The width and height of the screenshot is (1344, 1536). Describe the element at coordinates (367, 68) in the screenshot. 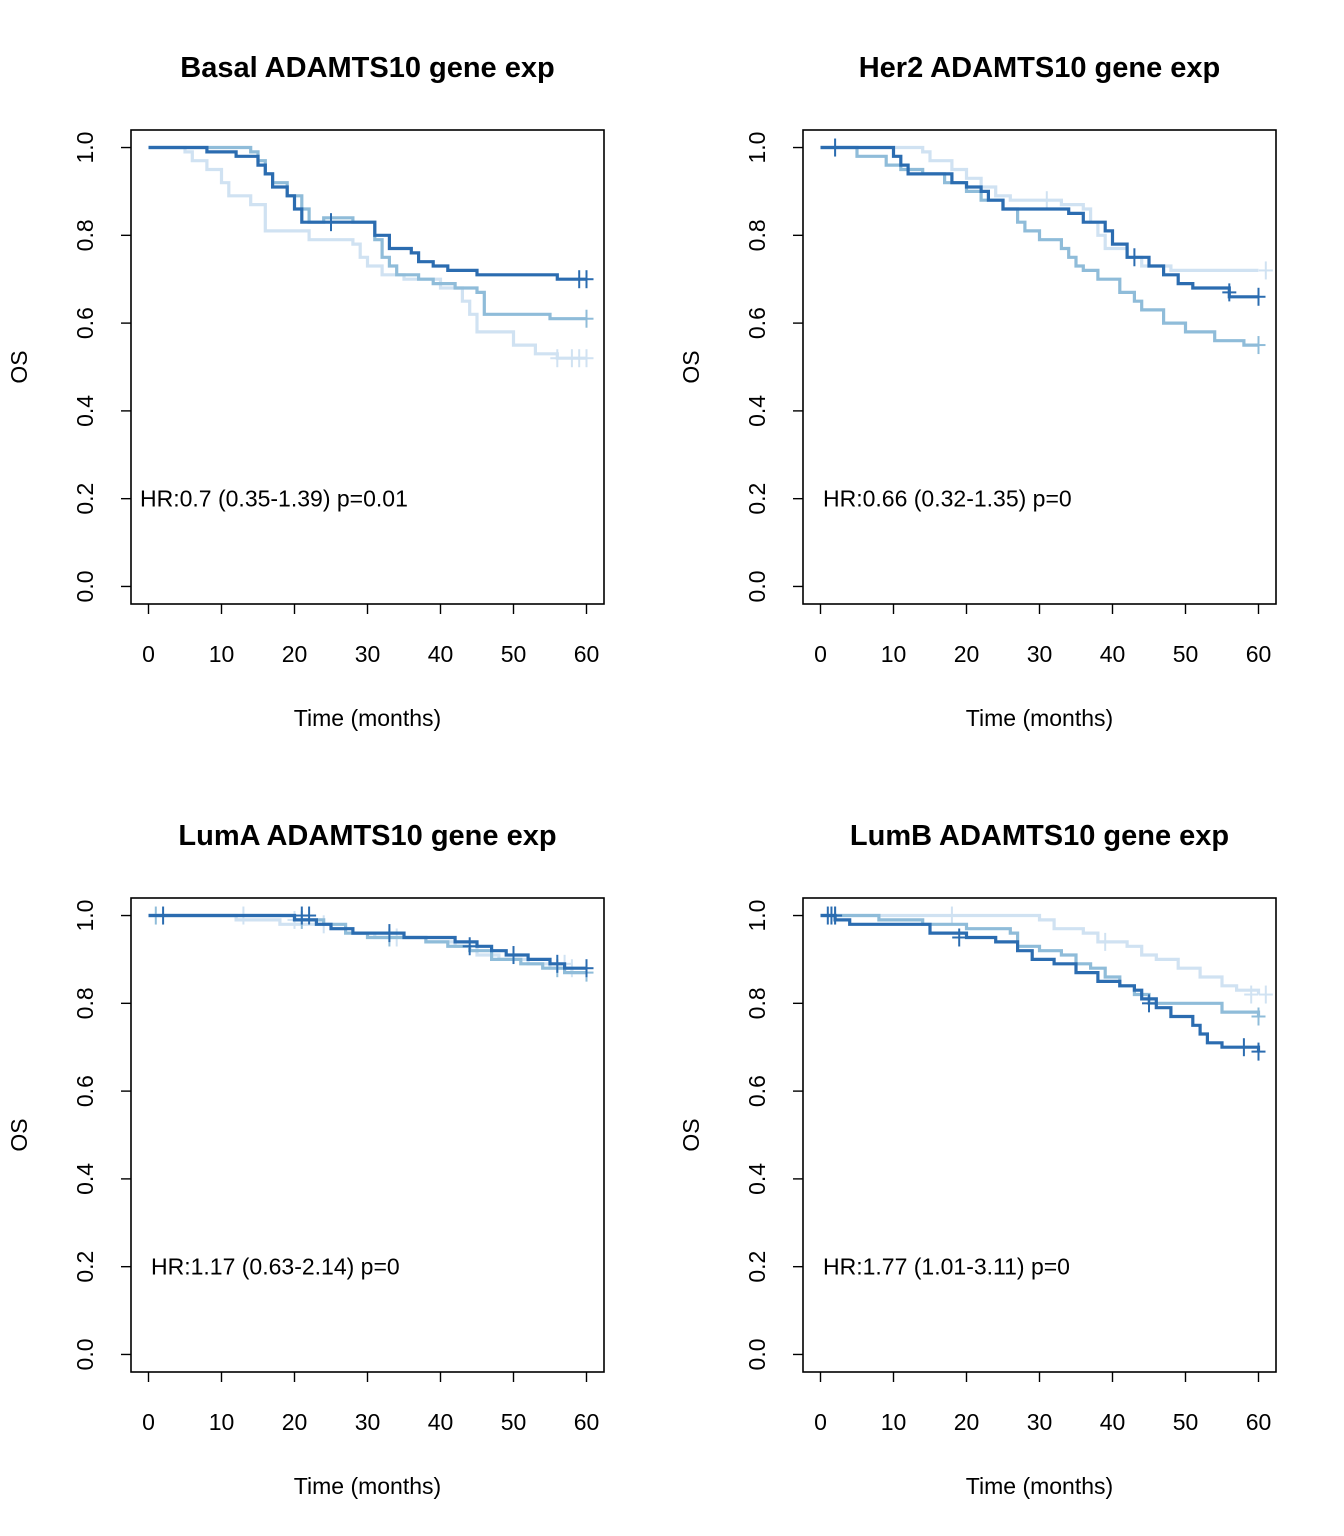

I see `chart-title: Basal ADAMTS10 gene exp` at that location.